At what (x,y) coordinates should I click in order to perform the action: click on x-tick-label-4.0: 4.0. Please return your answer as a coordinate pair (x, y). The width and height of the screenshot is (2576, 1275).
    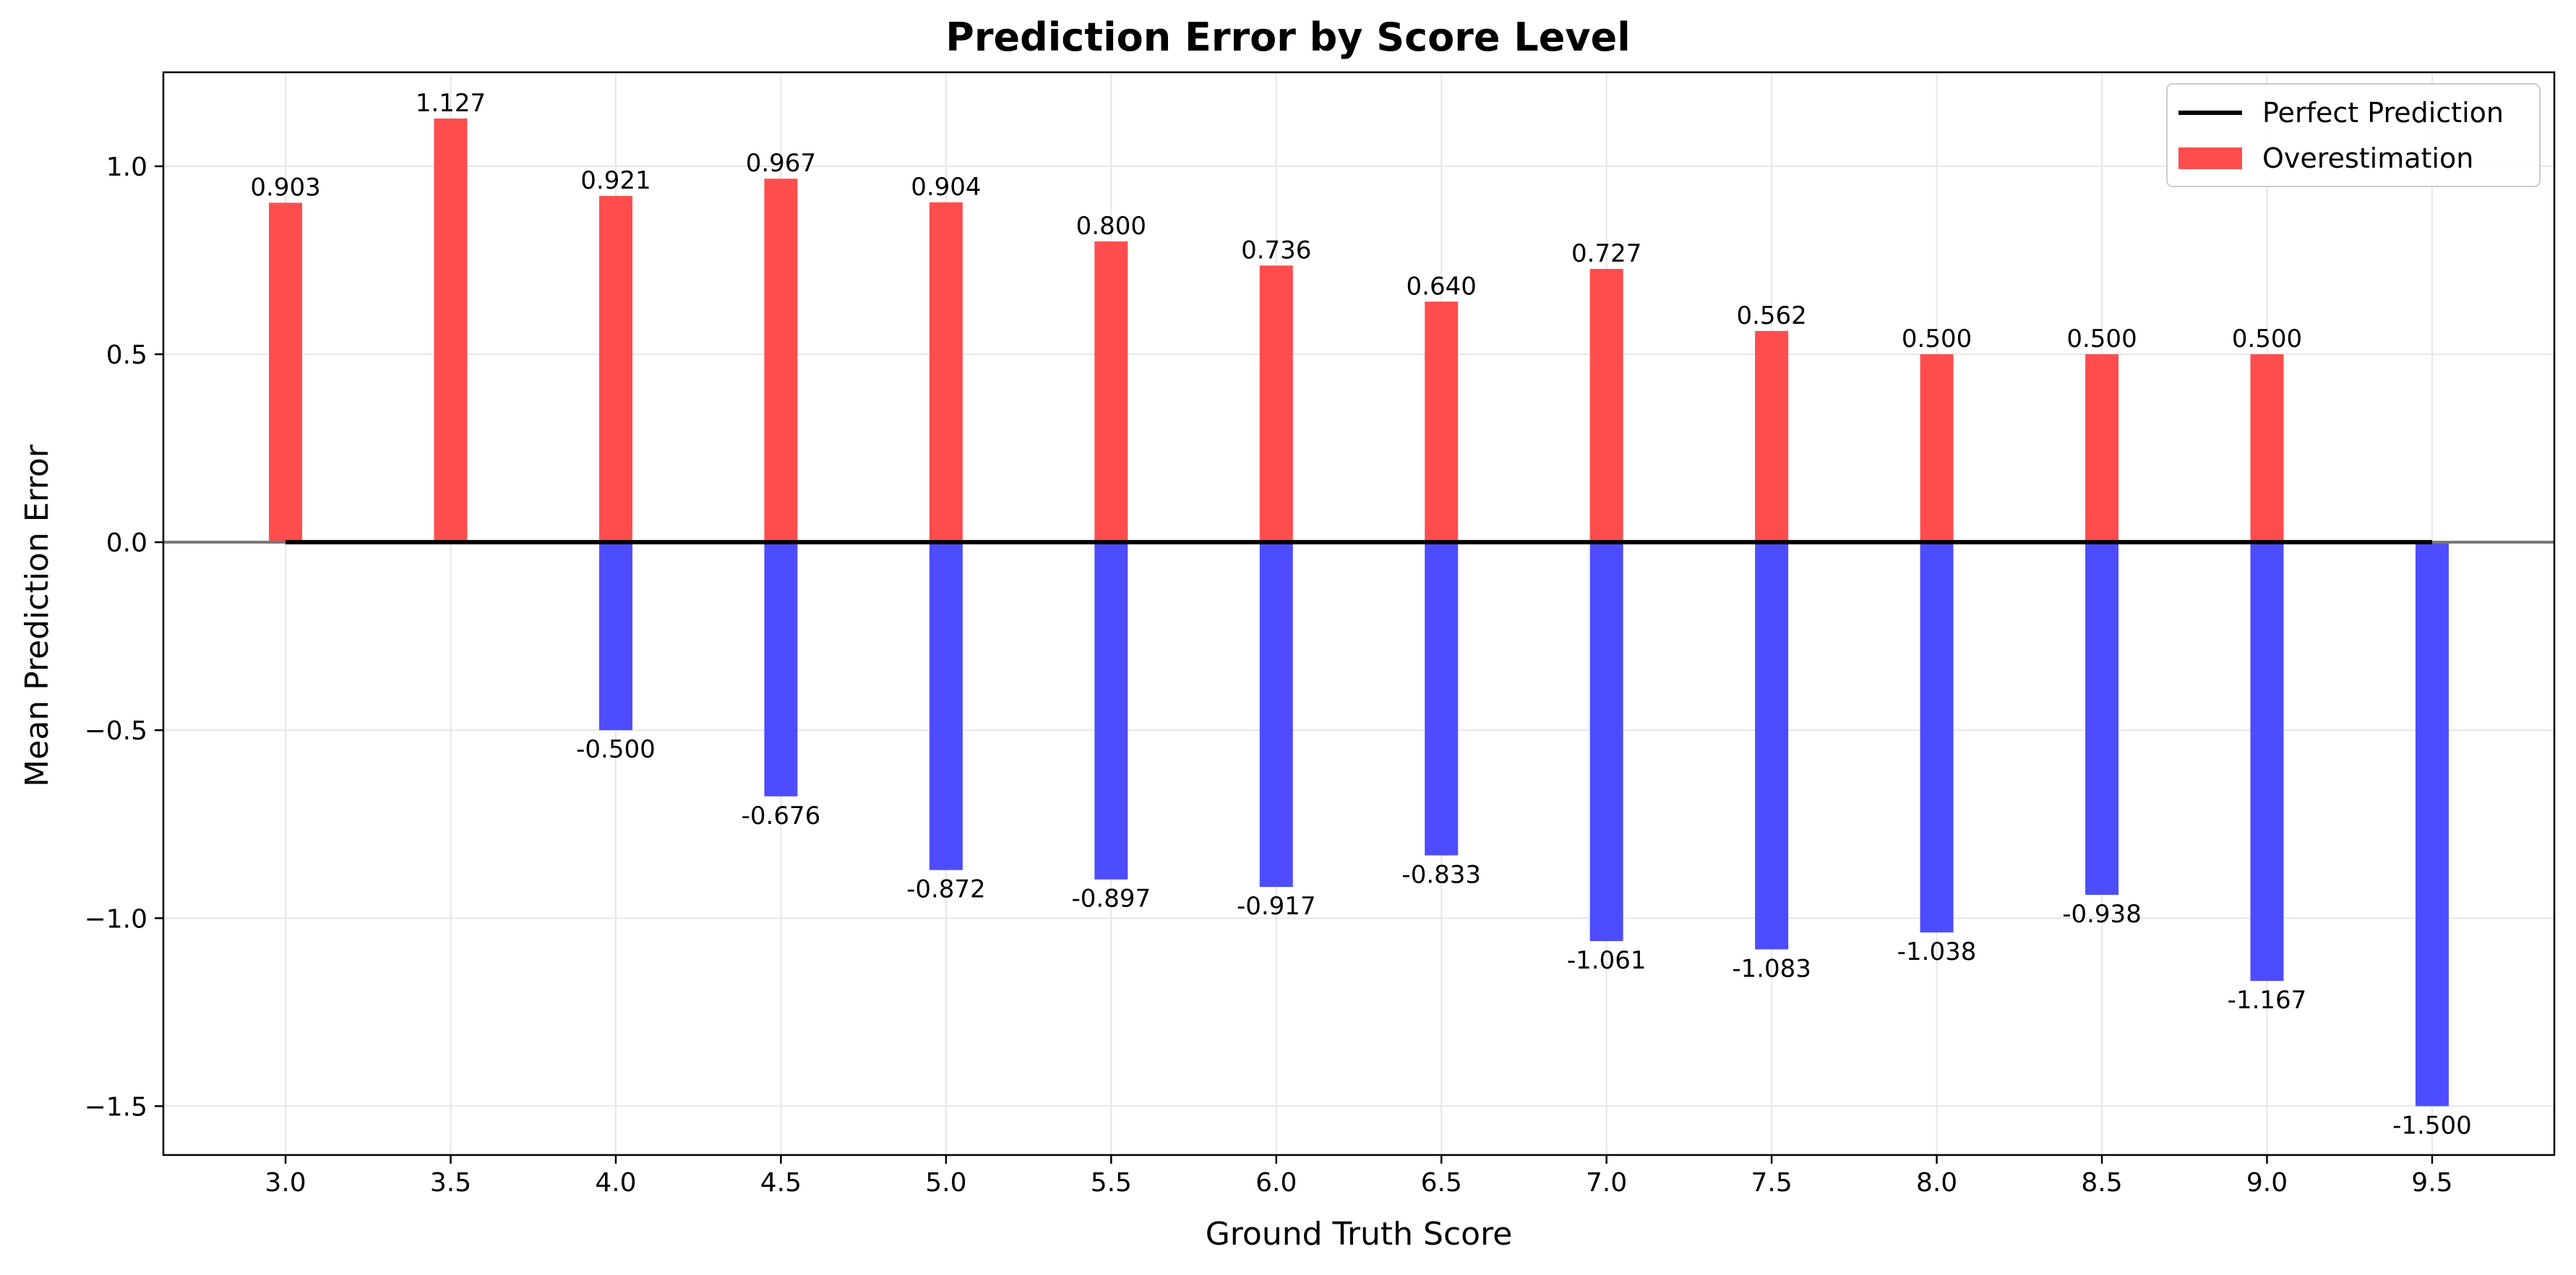
    Looking at the image, I should click on (615, 1183).